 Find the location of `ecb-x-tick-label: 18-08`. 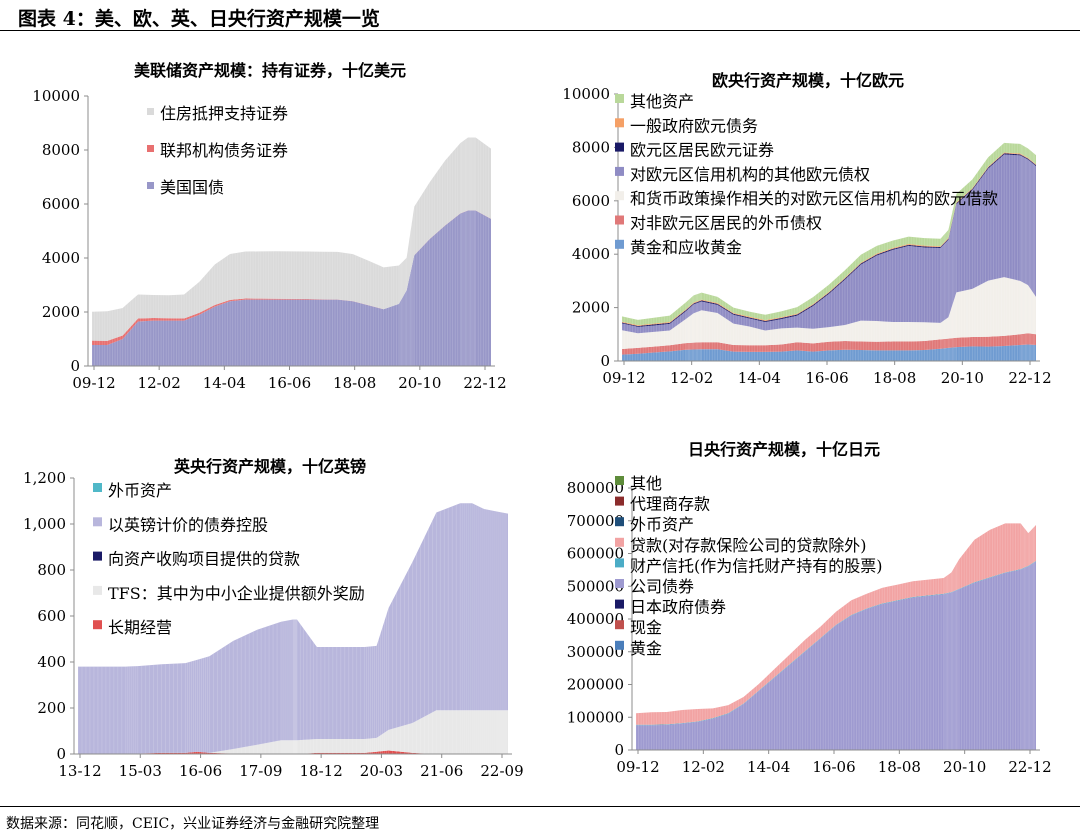

ecb-x-tick-label: 18-08 is located at coordinates (894, 378).